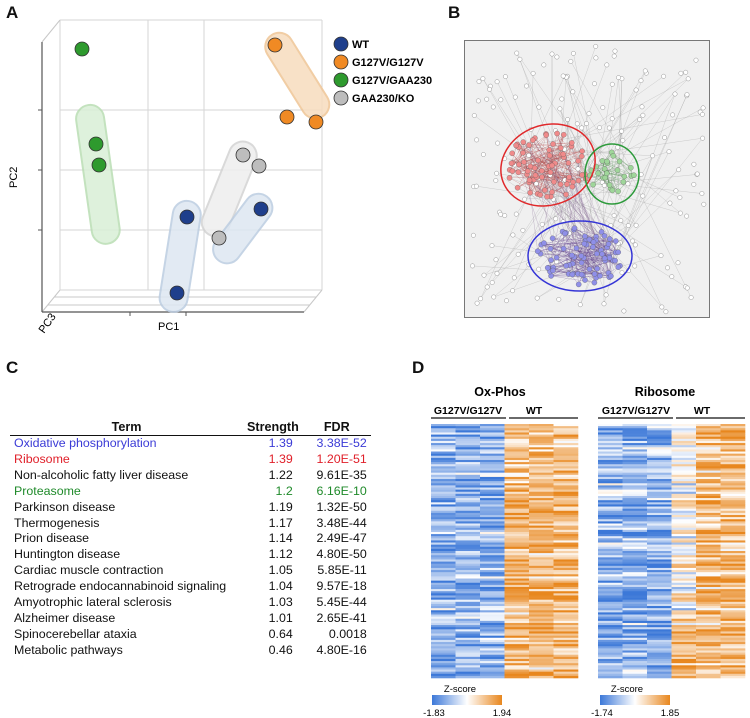  I want to click on legend-label-g127v-gaa230: G127V/GAA230, so click(392, 81).